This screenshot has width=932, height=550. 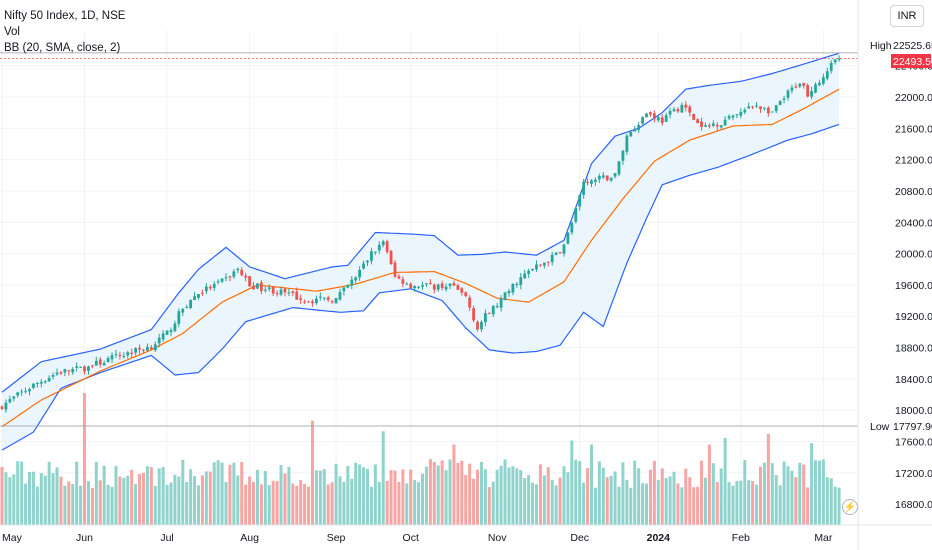 What do you see at coordinates (65, 16) in the screenshot?
I see `symbol-title: Nifty 50 Index, 1D, NSE` at bounding box center [65, 16].